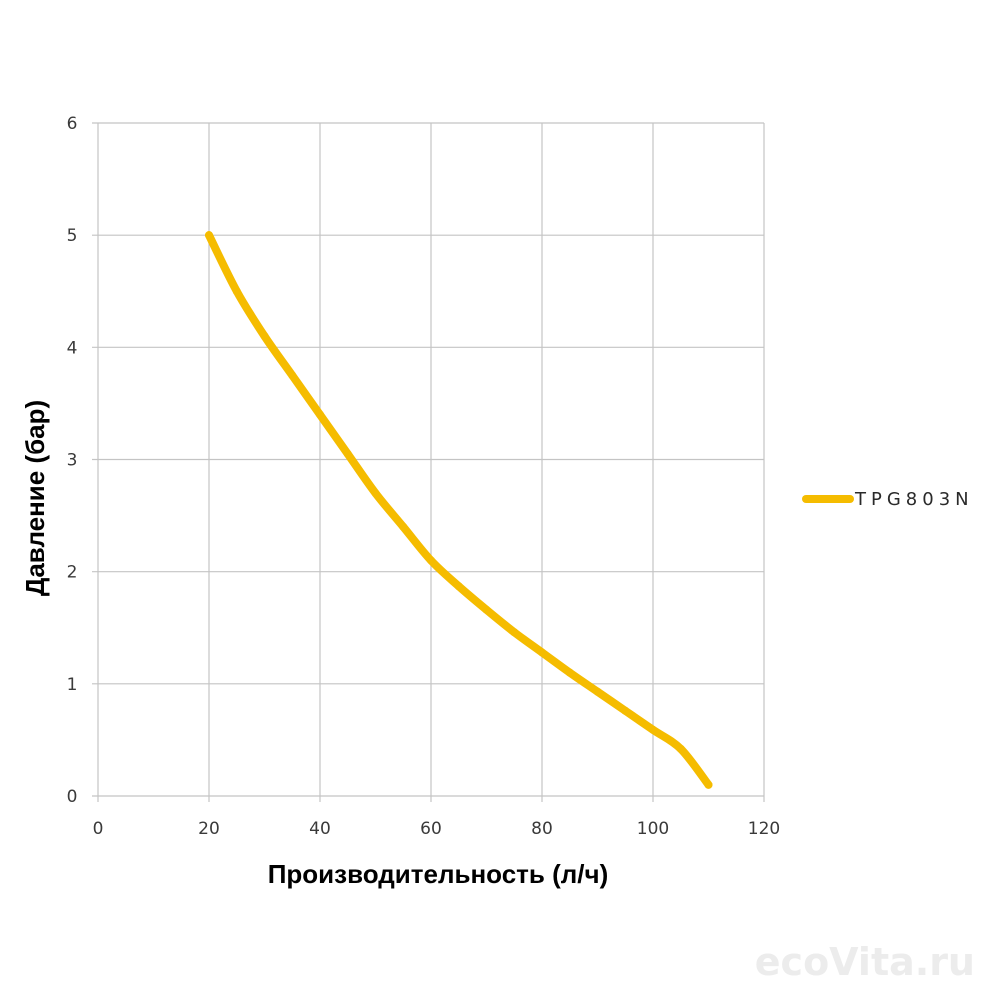 The image size is (1000, 1000). I want to click on x-tick-label: 120, so click(764, 829).